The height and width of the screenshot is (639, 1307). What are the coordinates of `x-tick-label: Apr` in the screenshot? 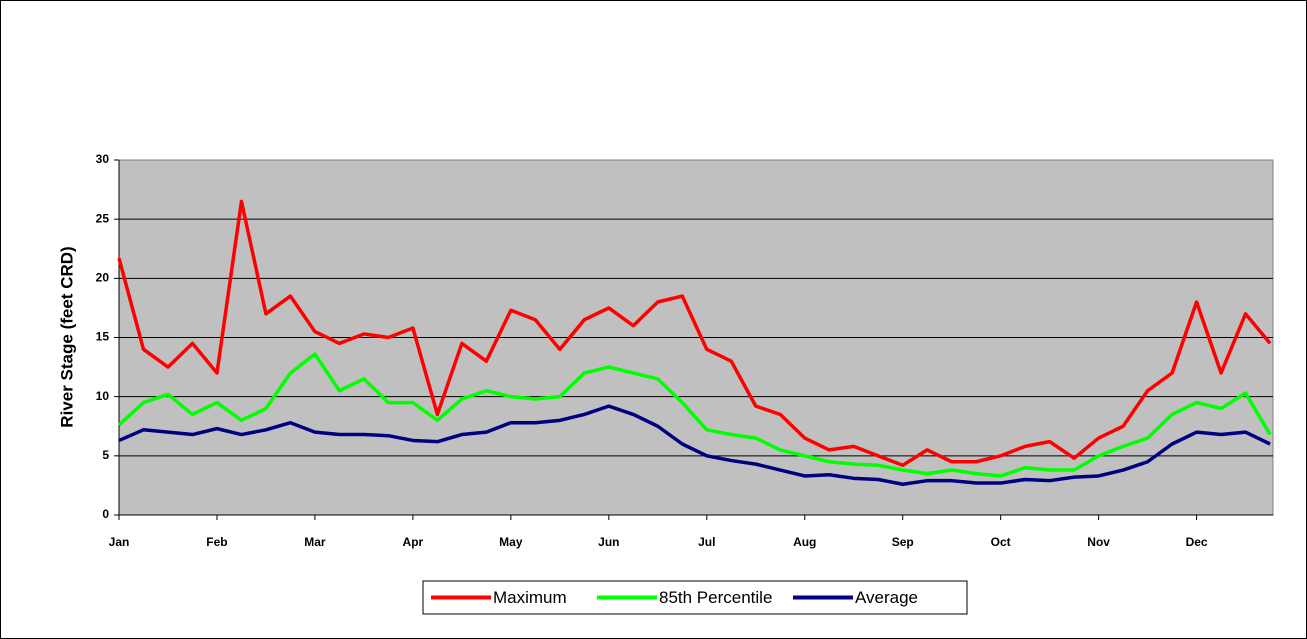 It's located at (413, 542).